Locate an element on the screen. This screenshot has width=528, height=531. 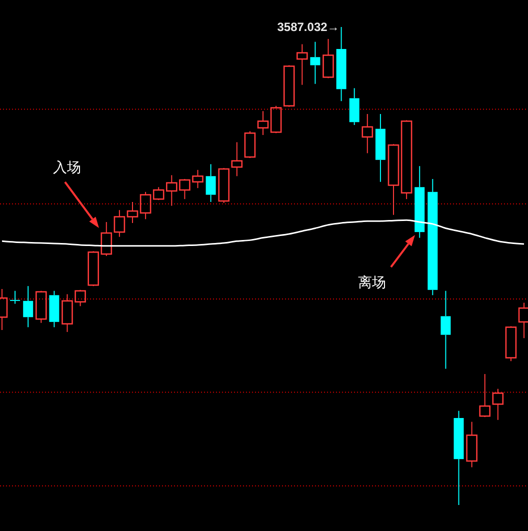
annotation: 3587.032→ is located at coordinates (308, 27).